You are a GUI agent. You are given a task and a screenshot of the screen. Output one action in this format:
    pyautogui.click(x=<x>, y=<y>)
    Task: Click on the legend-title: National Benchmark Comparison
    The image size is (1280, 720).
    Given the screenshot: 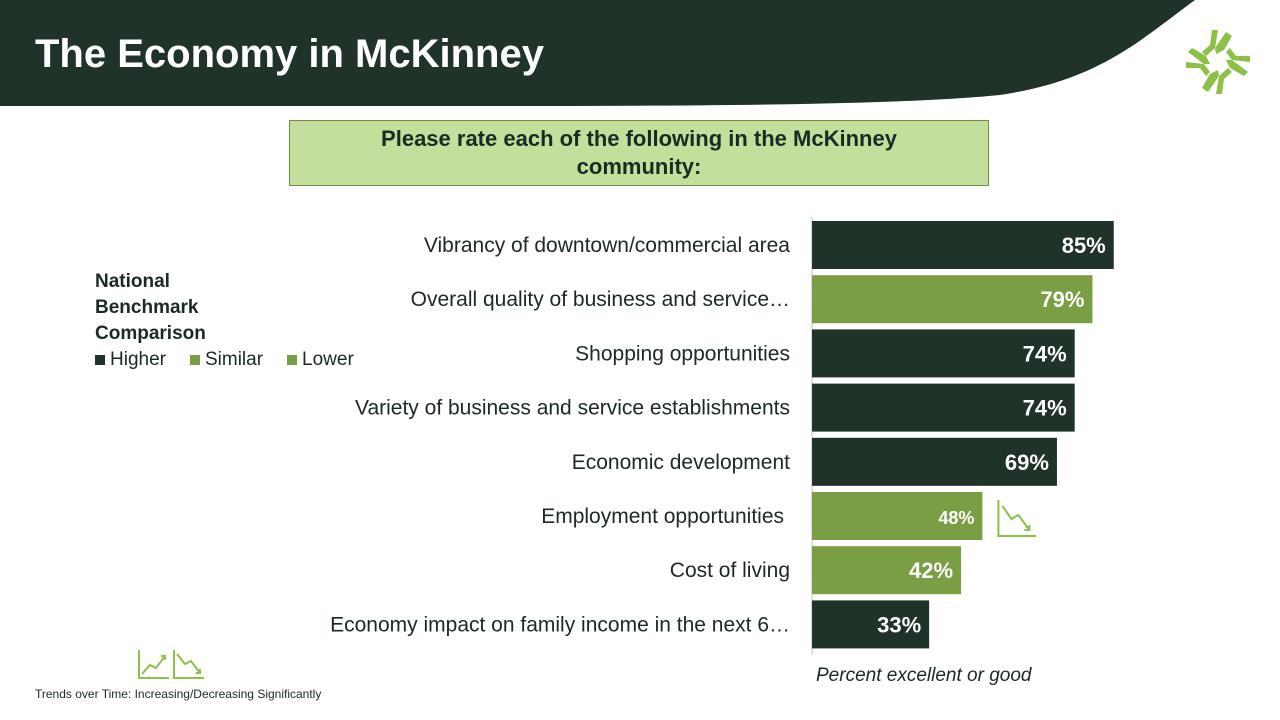 What is the action you would take?
    pyautogui.click(x=150, y=307)
    